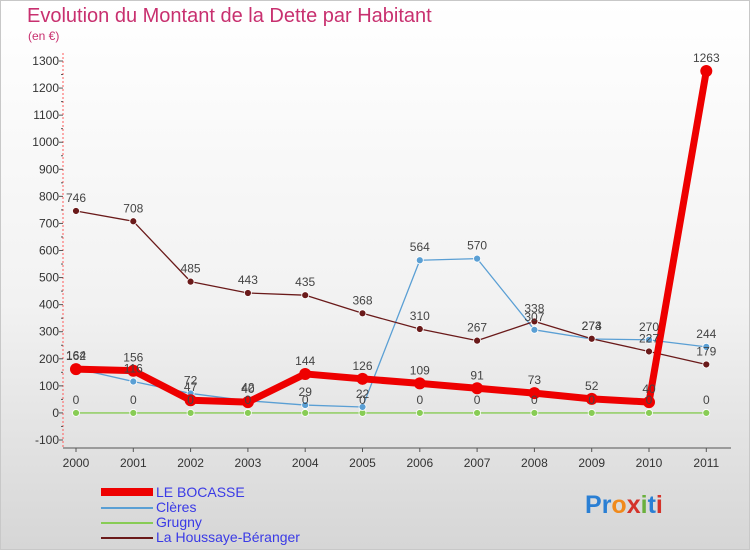  I want to click on legend-label: Clères, so click(176, 507).